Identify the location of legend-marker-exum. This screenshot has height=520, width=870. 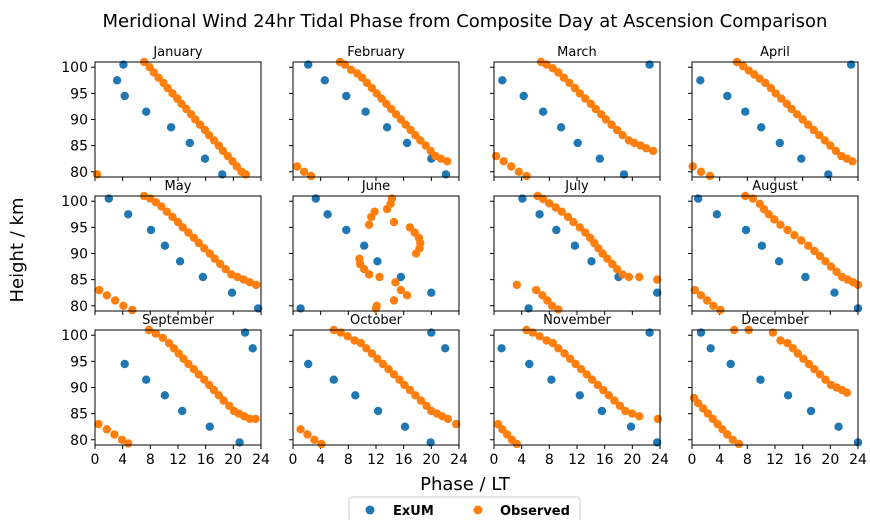
(370, 510).